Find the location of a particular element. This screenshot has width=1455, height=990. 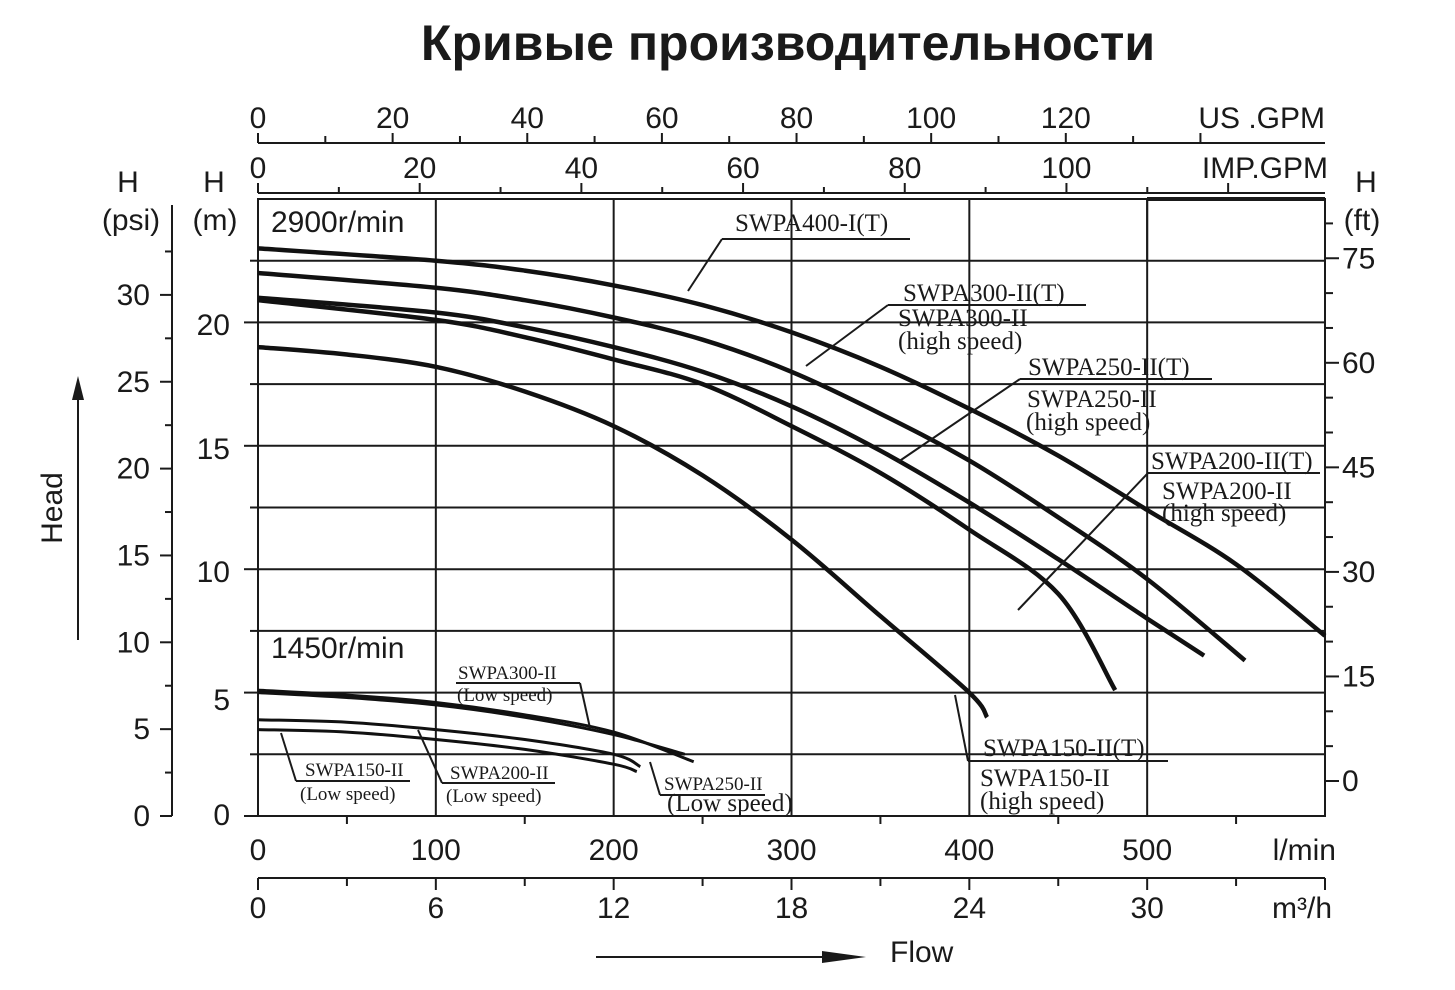

m3h-tick-label: 6 is located at coordinates (435, 908).